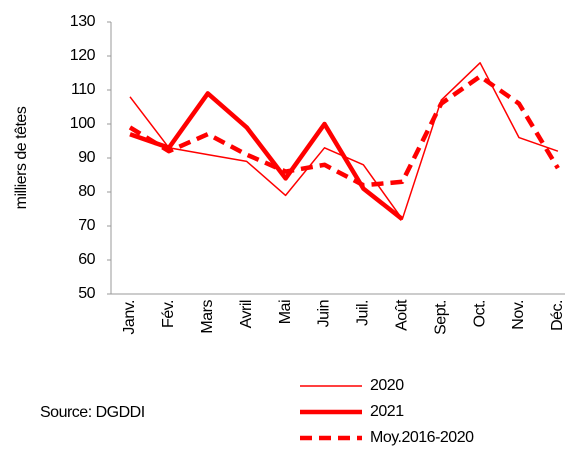 The height and width of the screenshot is (450, 565). Describe the element at coordinates (86, 259) in the screenshot. I see `y-tick-label: 60` at that location.